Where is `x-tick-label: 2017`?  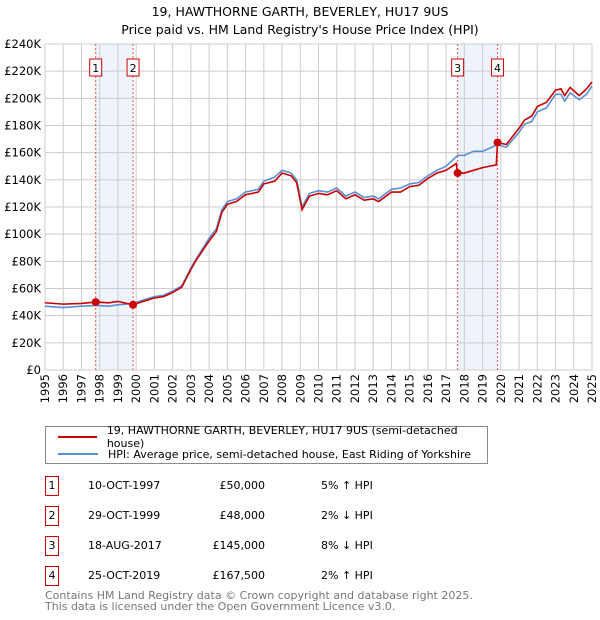
x-tick-label: 2017 is located at coordinates (446, 388).